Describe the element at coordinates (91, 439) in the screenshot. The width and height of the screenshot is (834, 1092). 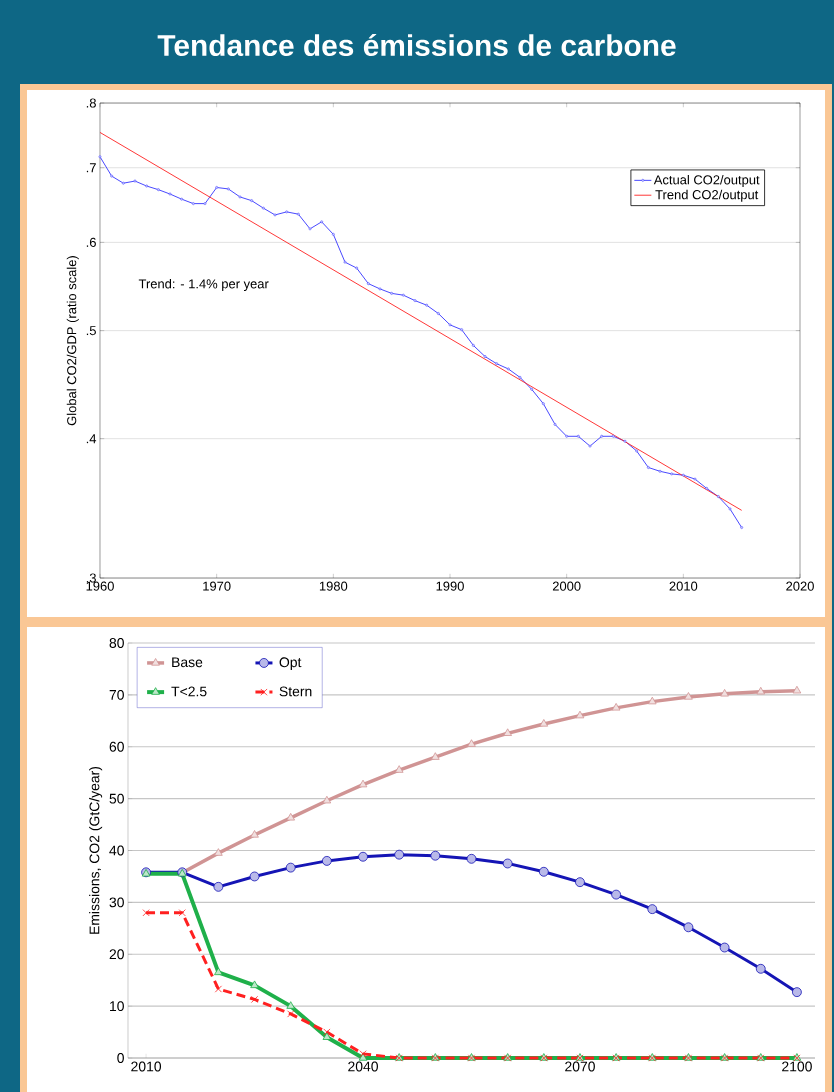
I see `y-tick-label: .4` at that location.